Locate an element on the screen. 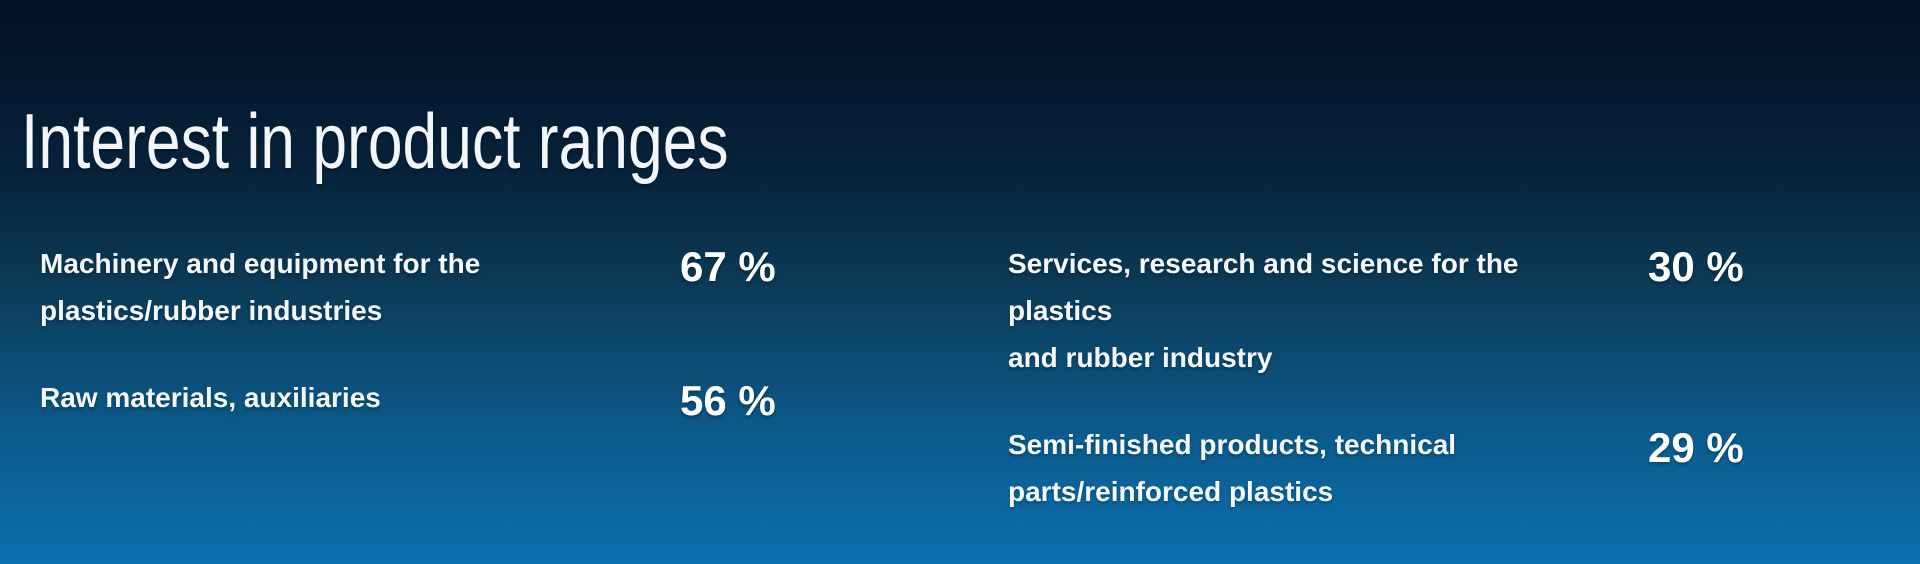 This screenshot has height=564, width=1920. stat-label-line: Raw materials, auxiliaries is located at coordinates (210, 397).